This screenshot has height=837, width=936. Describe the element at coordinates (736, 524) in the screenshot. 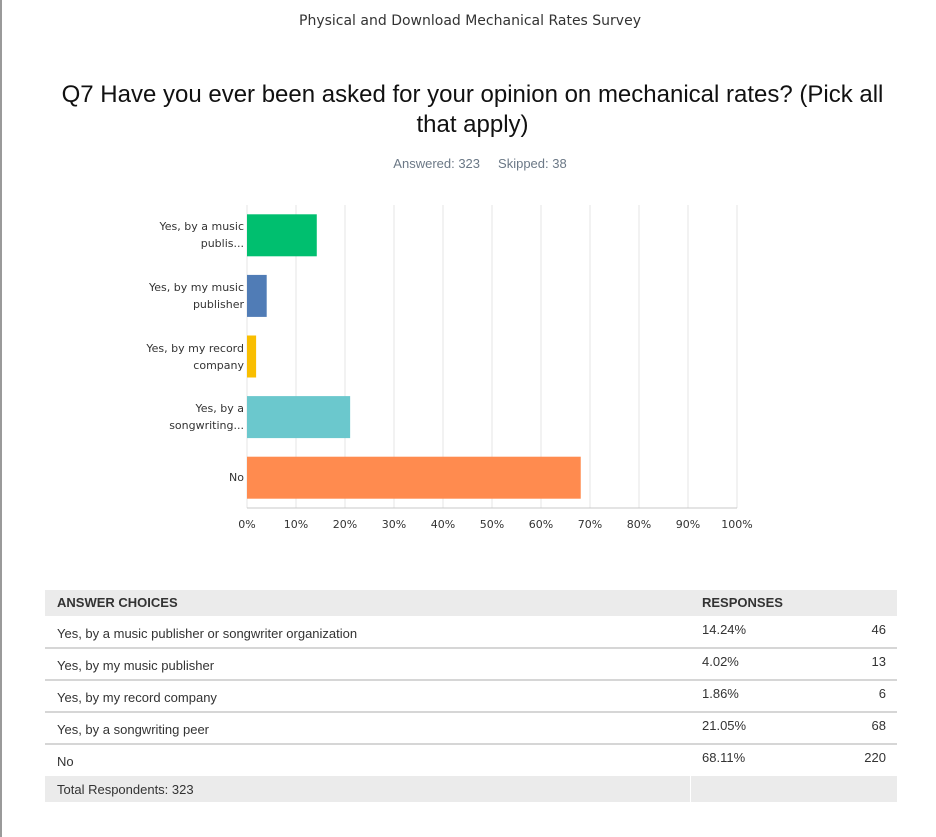

I see `x-tick-label: 100%` at that location.